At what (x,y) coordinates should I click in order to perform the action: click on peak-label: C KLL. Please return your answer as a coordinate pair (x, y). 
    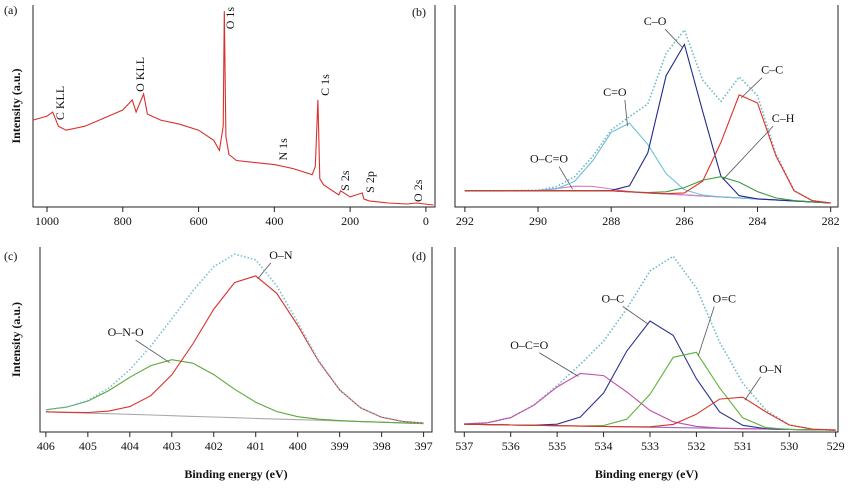
    Looking at the image, I should click on (60, 103).